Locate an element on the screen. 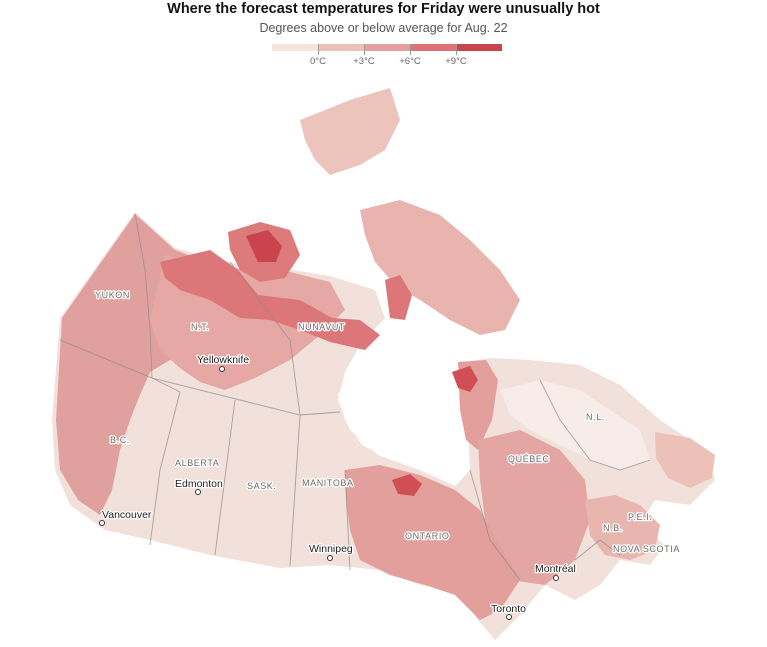 The width and height of the screenshot is (767, 647). city-marker-edmonton is located at coordinates (198, 492).